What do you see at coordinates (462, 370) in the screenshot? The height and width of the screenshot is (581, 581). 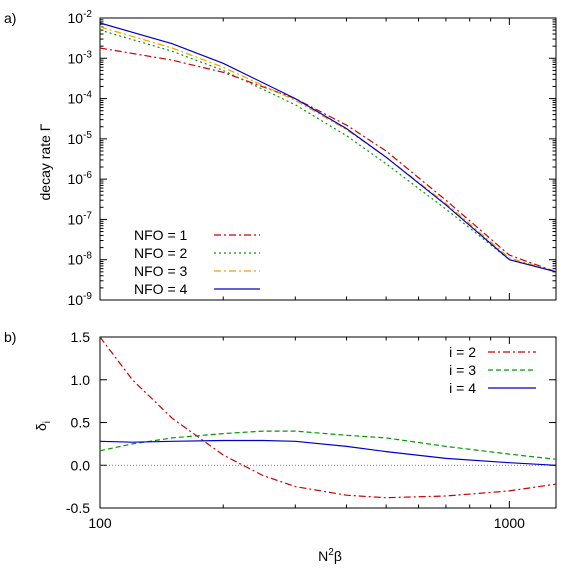 I see `bottom-legend-label-2: i = 3` at bounding box center [462, 370].